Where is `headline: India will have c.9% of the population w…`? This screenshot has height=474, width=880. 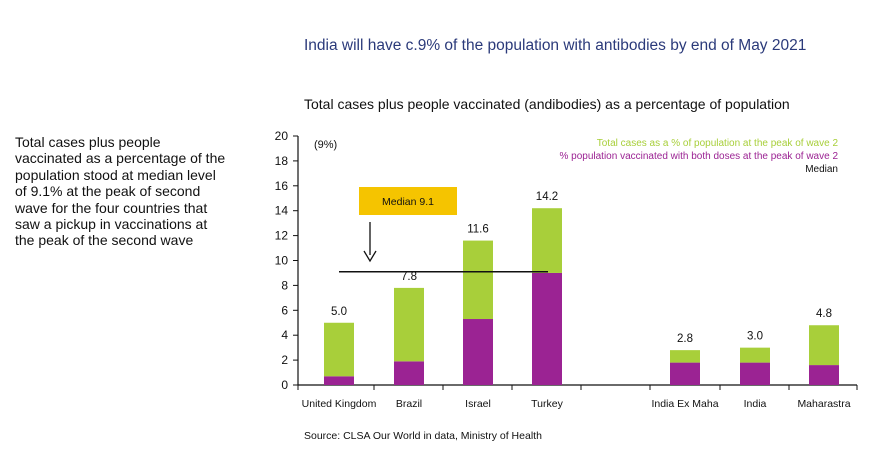
headline: India will have c.9% of the population w… is located at coordinates (555, 45).